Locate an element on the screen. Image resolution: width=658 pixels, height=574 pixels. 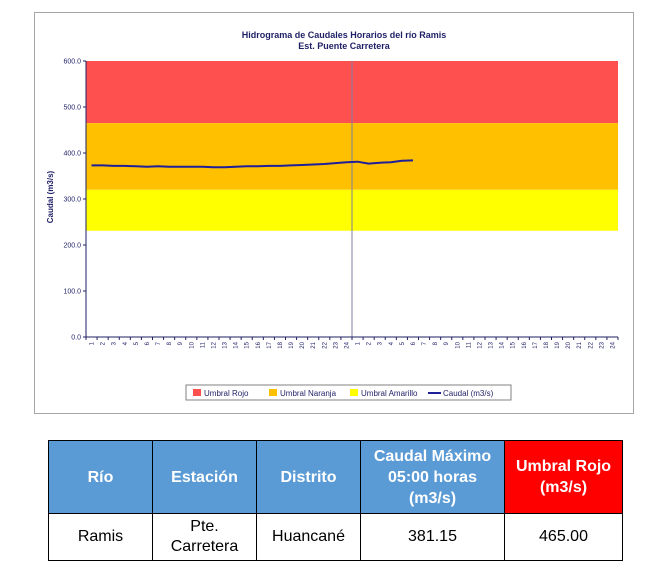
header-rio: Río is located at coordinates (100, 477).